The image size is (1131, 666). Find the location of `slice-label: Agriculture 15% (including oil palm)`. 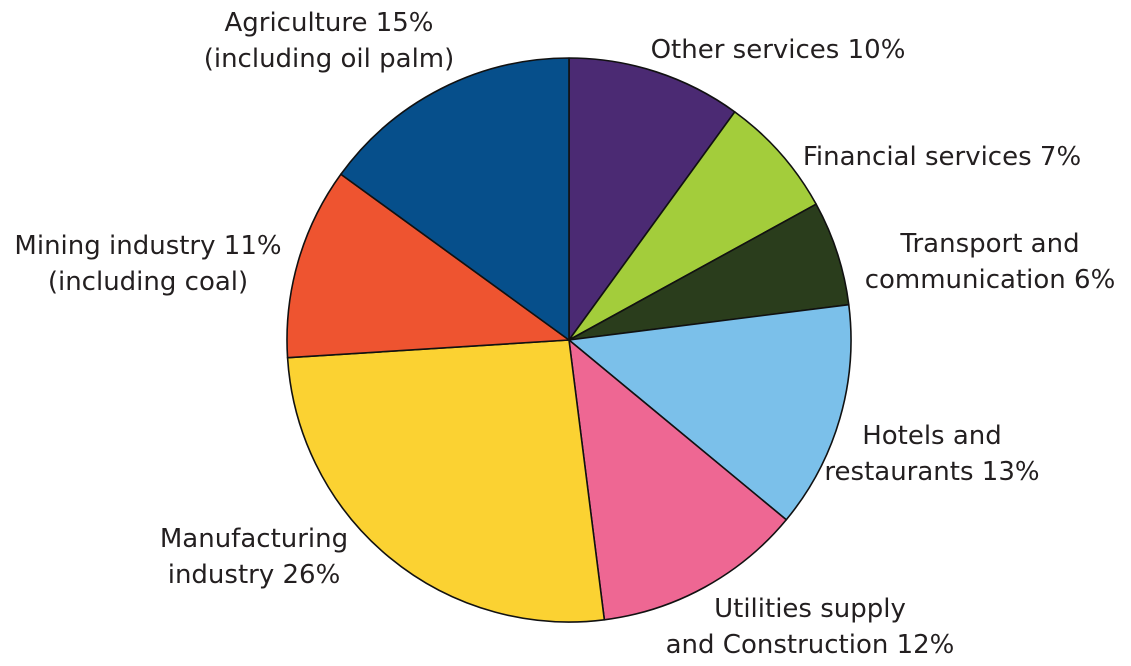

slice-label: Agriculture 15% (including oil palm) is located at coordinates (329, 41).